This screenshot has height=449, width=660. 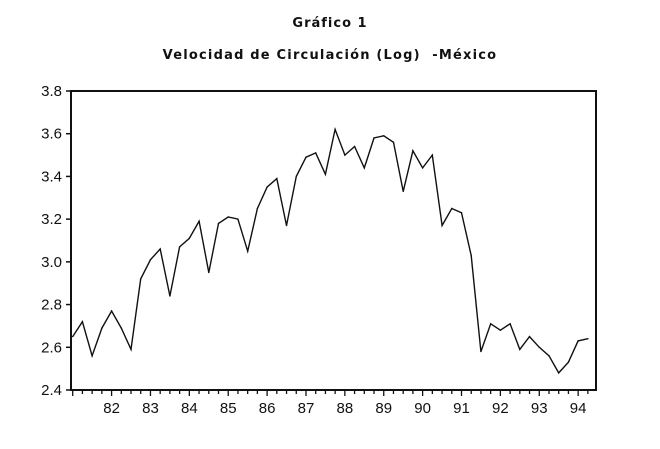 What do you see at coordinates (189, 408) in the screenshot?
I see `x-tick-label: 84` at bounding box center [189, 408].